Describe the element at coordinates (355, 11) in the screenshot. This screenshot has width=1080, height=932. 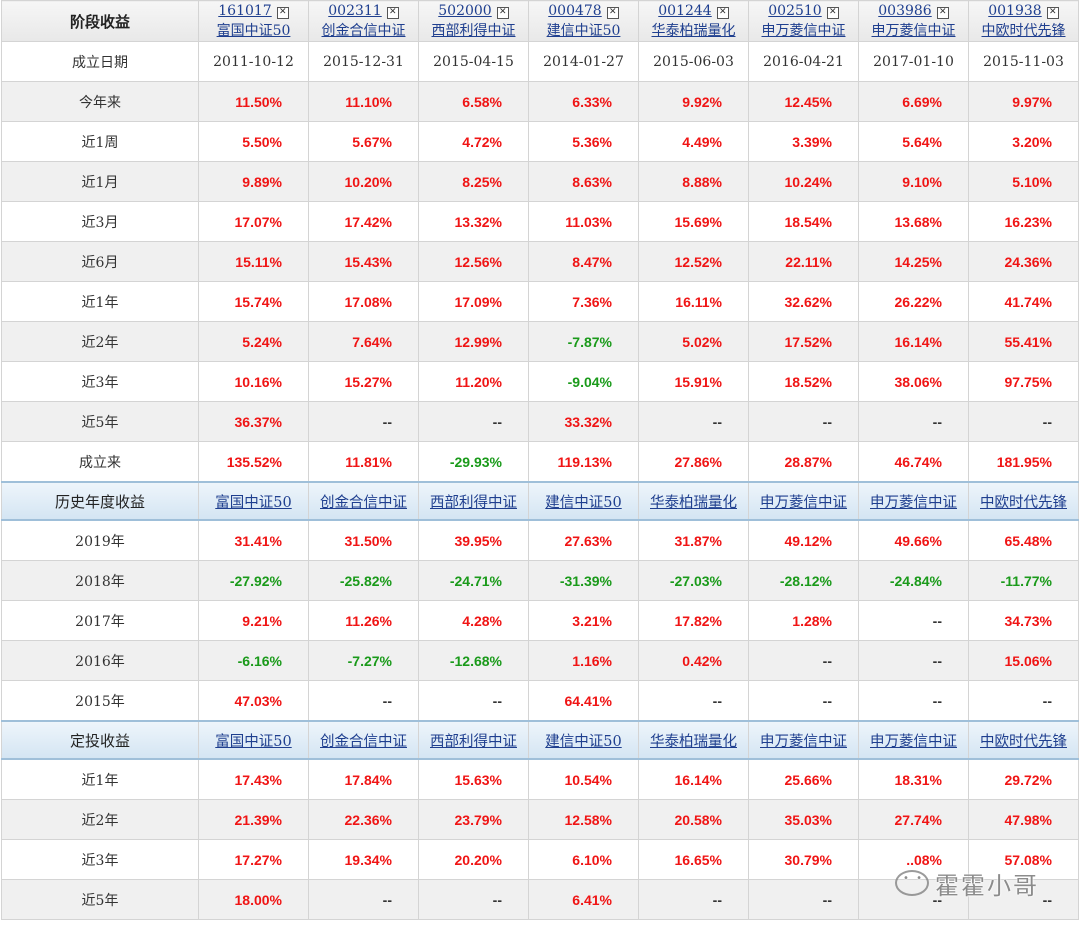
I see `fund-code-link: 002311` at that location.